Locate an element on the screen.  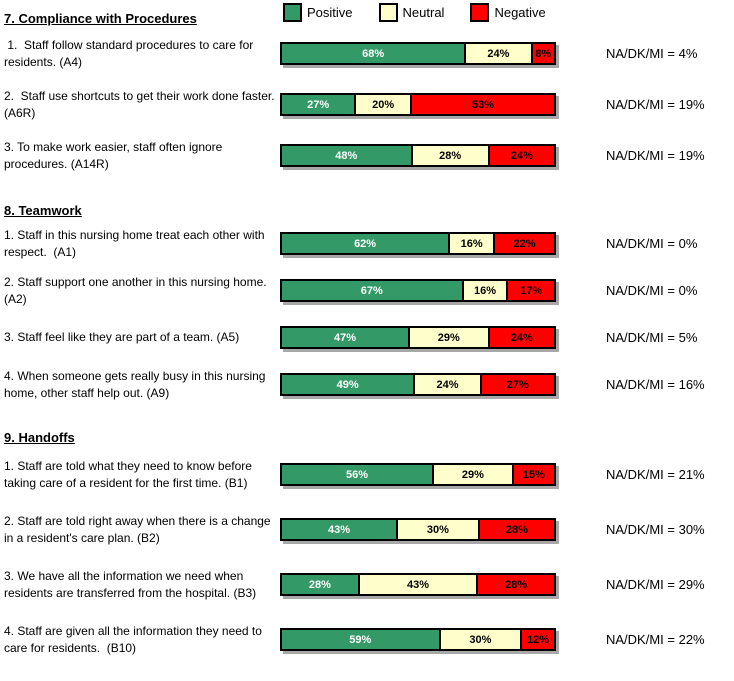
na-label: NA/DK/MI = 19% is located at coordinates (655, 104).